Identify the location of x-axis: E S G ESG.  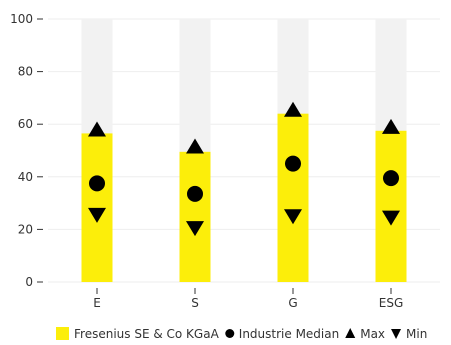
(248, 299).